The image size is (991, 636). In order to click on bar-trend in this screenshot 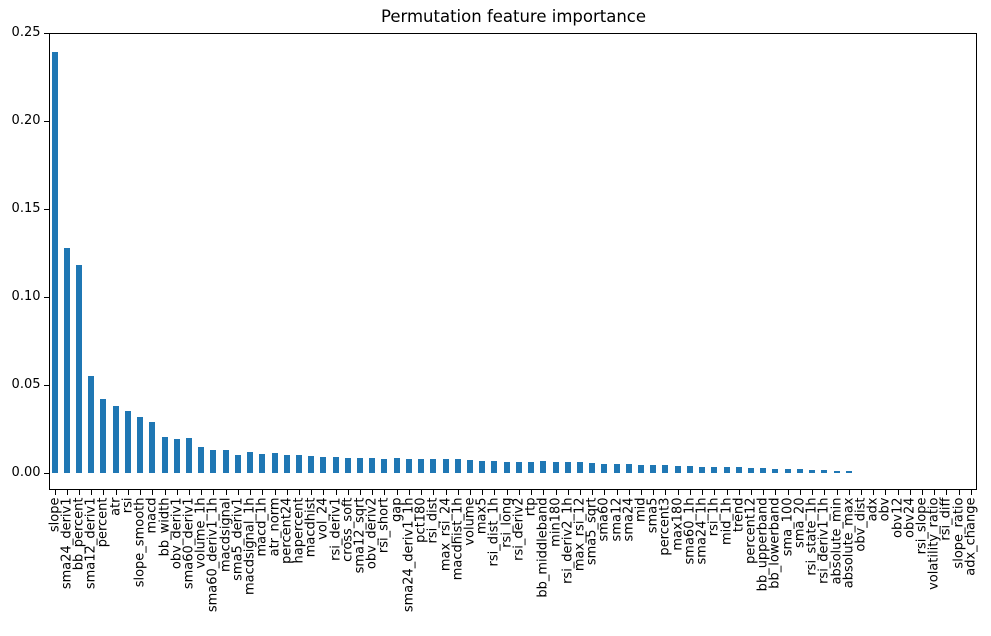, I will do `click(738, 470)`.